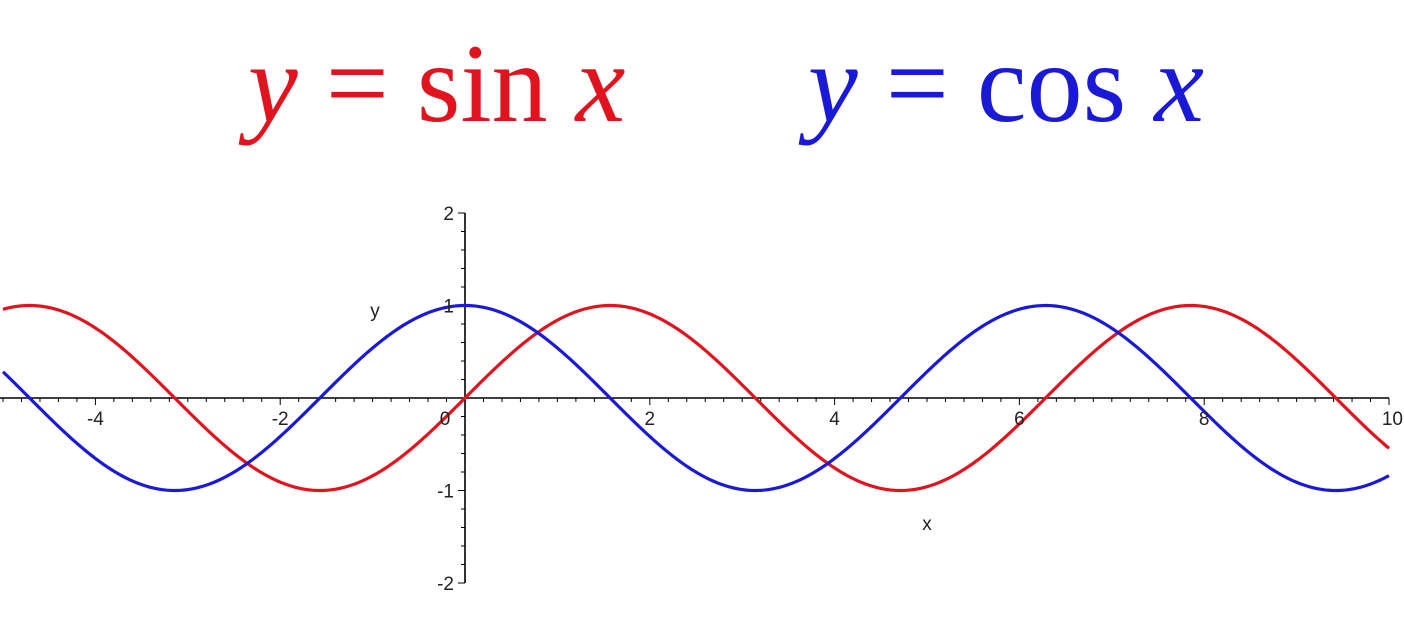  I want to click on x-tick-label: 6, so click(1019, 419).